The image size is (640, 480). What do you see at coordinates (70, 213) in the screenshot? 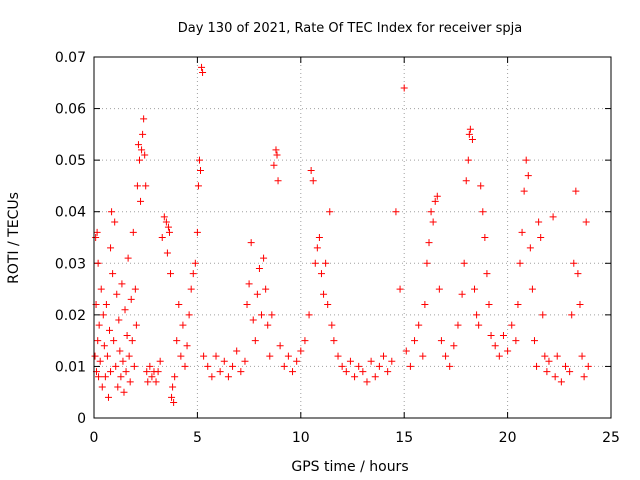
I see `y-tick-label: 0.04` at bounding box center [70, 213].